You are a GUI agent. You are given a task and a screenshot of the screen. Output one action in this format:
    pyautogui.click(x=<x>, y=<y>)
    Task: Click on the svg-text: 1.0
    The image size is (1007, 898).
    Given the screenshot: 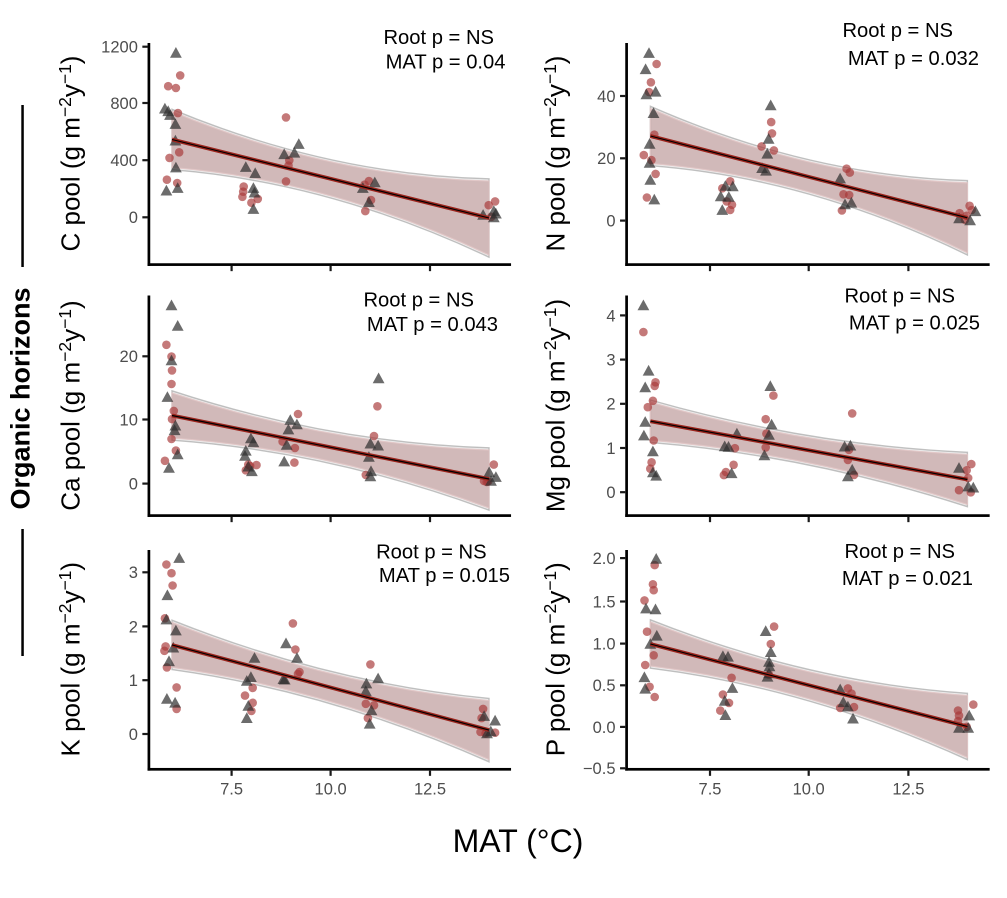 What is the action you would take?
    pyautogui.click(x=604, y=645)
    